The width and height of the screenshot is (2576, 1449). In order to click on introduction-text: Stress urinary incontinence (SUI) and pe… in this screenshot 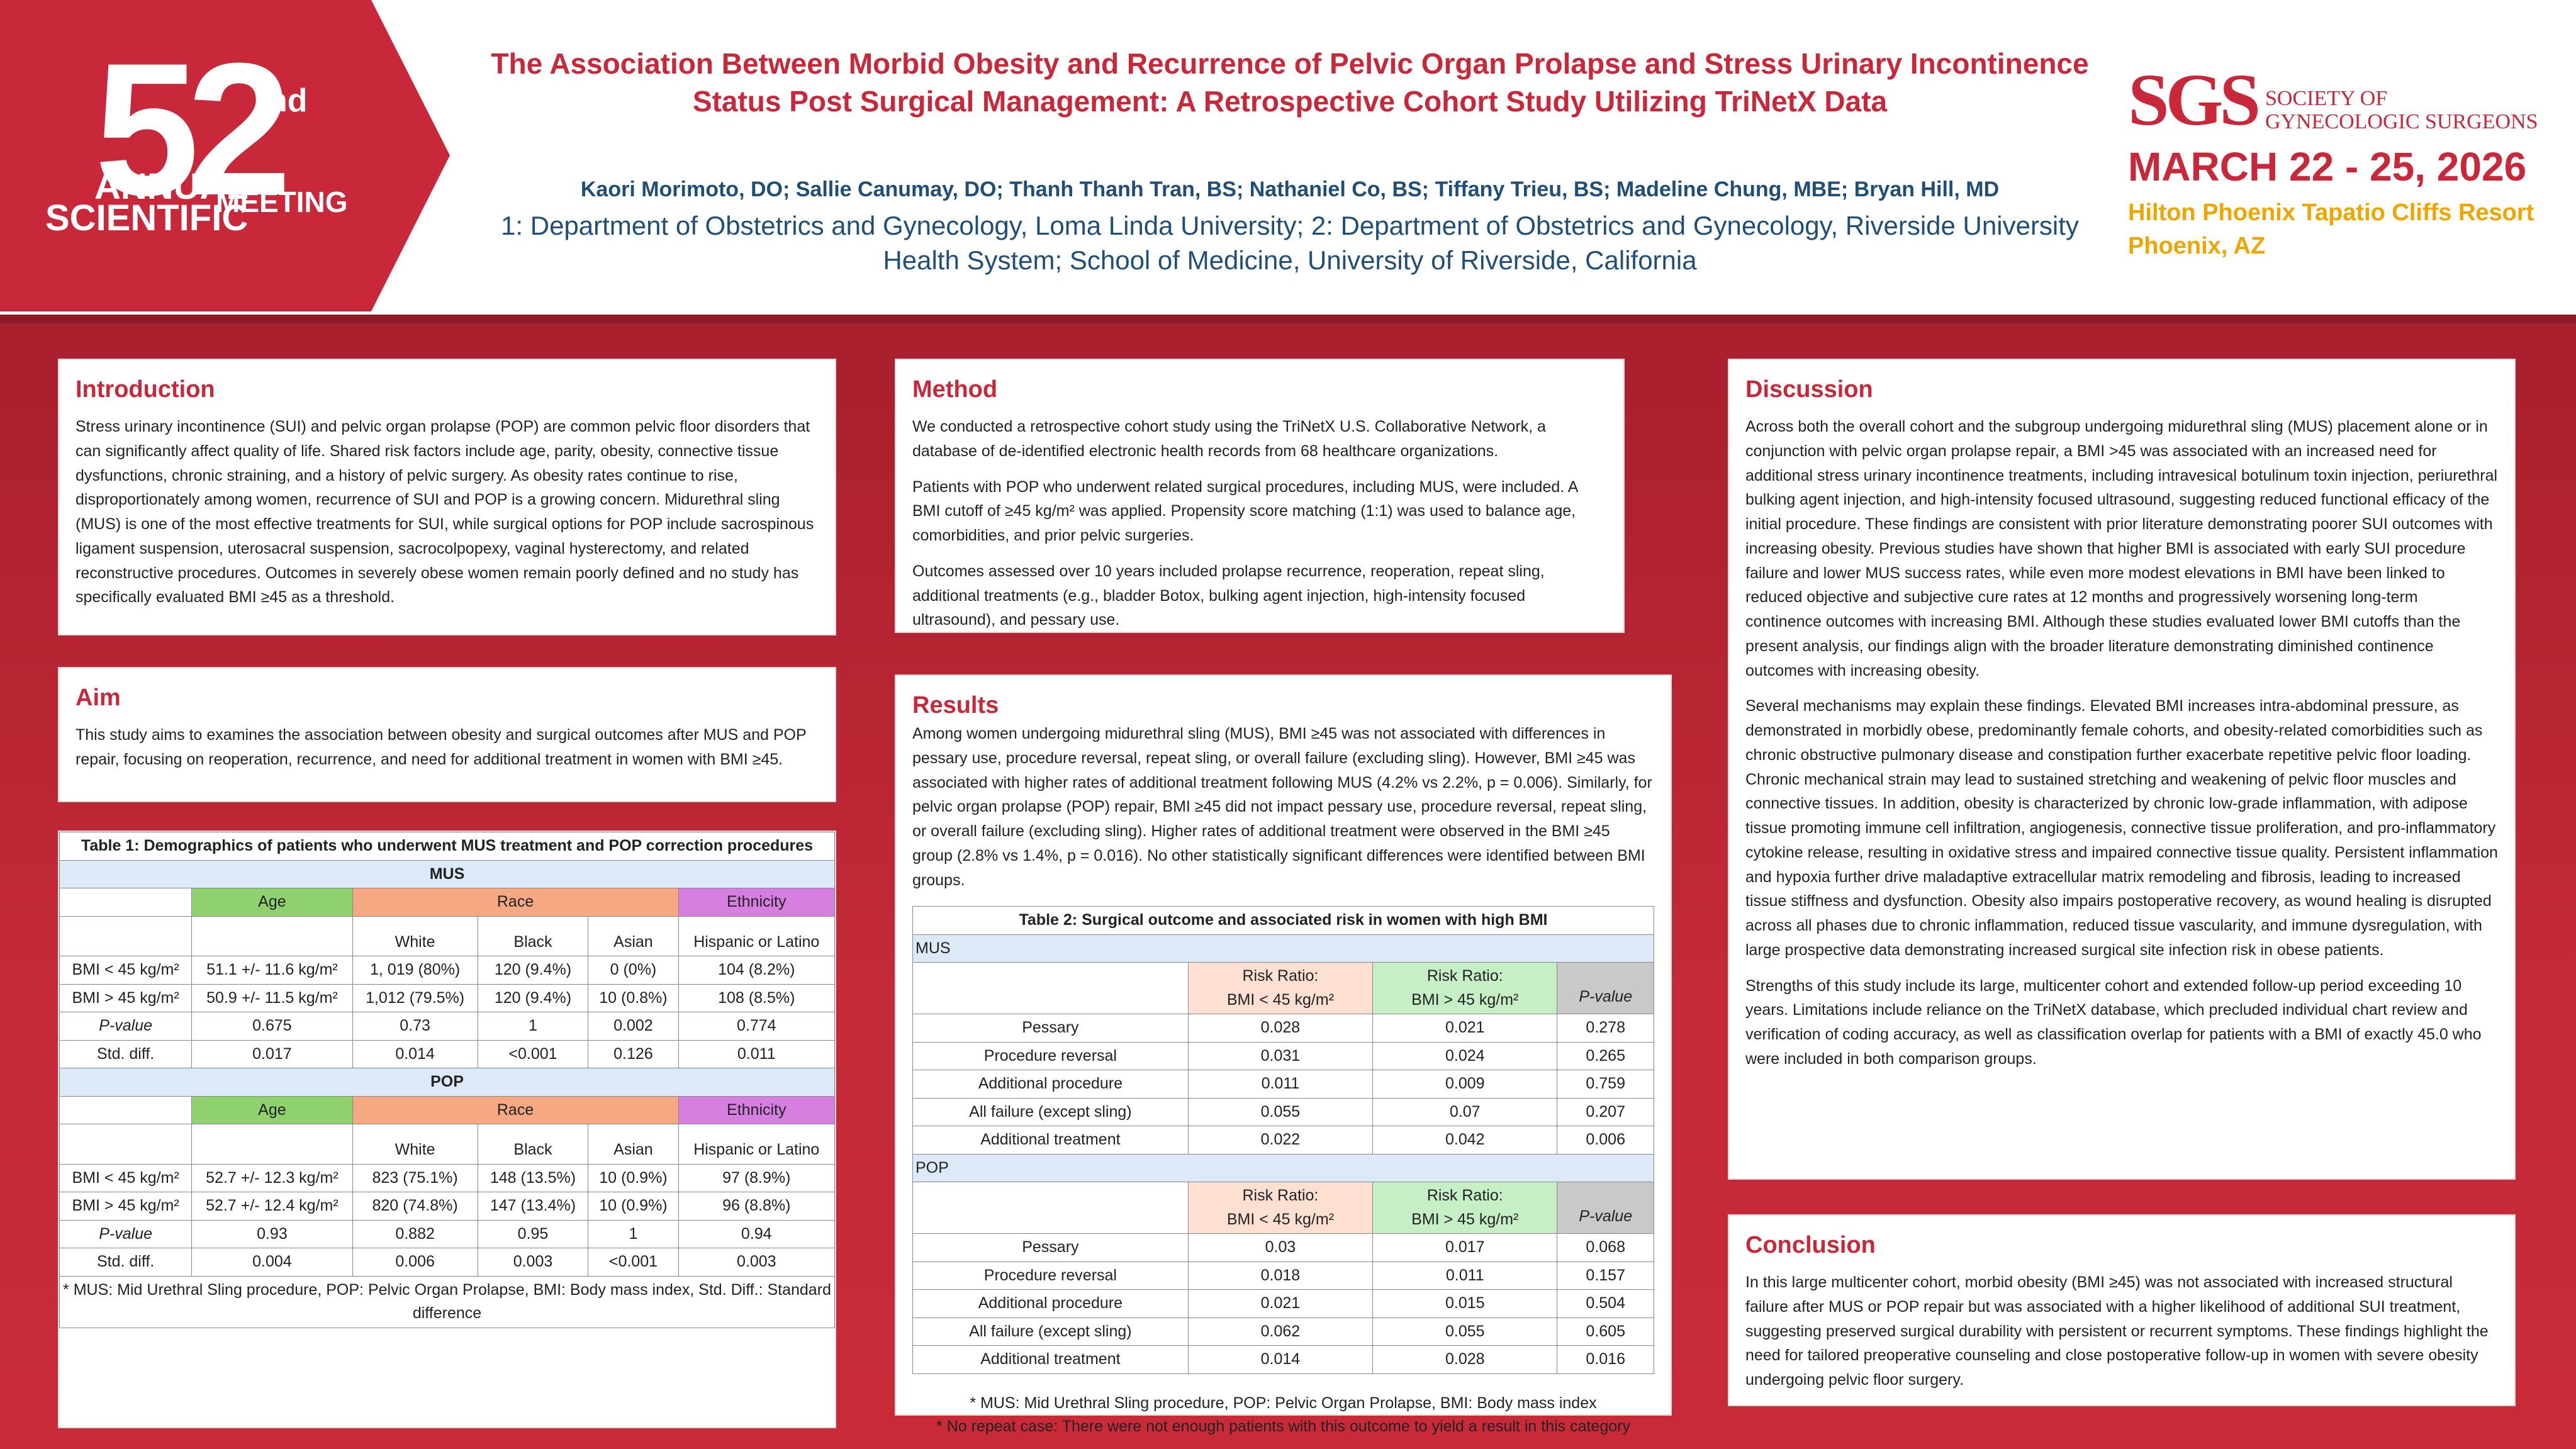, I will do `click(445, 512)`.